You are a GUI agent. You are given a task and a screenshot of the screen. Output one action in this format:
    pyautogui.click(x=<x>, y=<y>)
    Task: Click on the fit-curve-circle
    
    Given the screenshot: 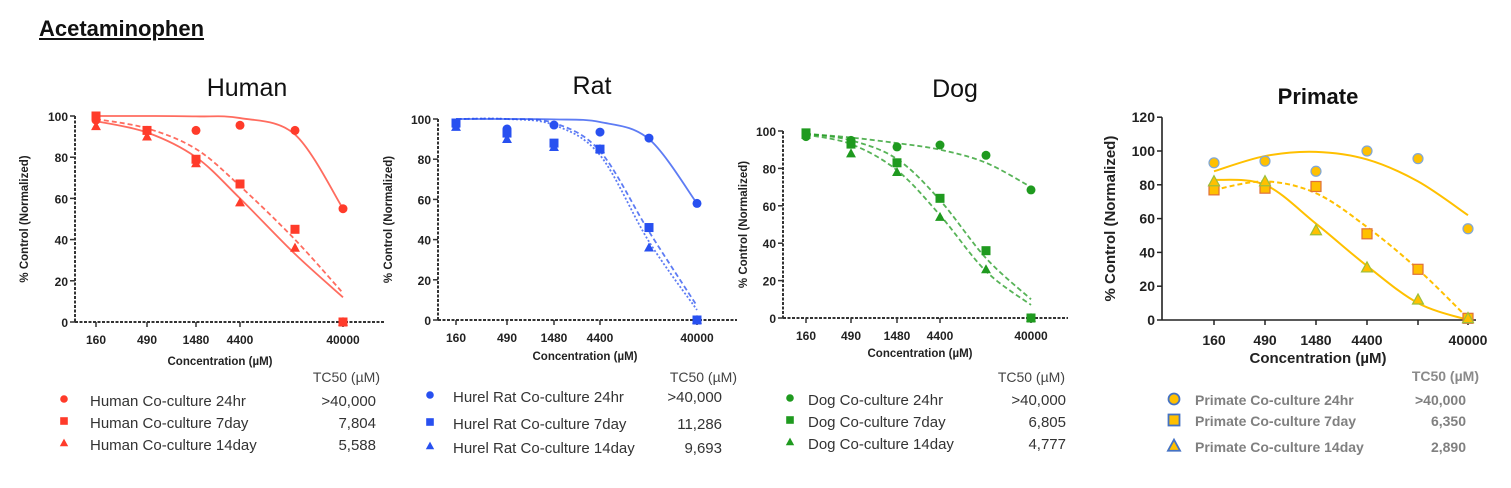 What is the action you would take?
    pyautogui.click(x=219, y=162)
    